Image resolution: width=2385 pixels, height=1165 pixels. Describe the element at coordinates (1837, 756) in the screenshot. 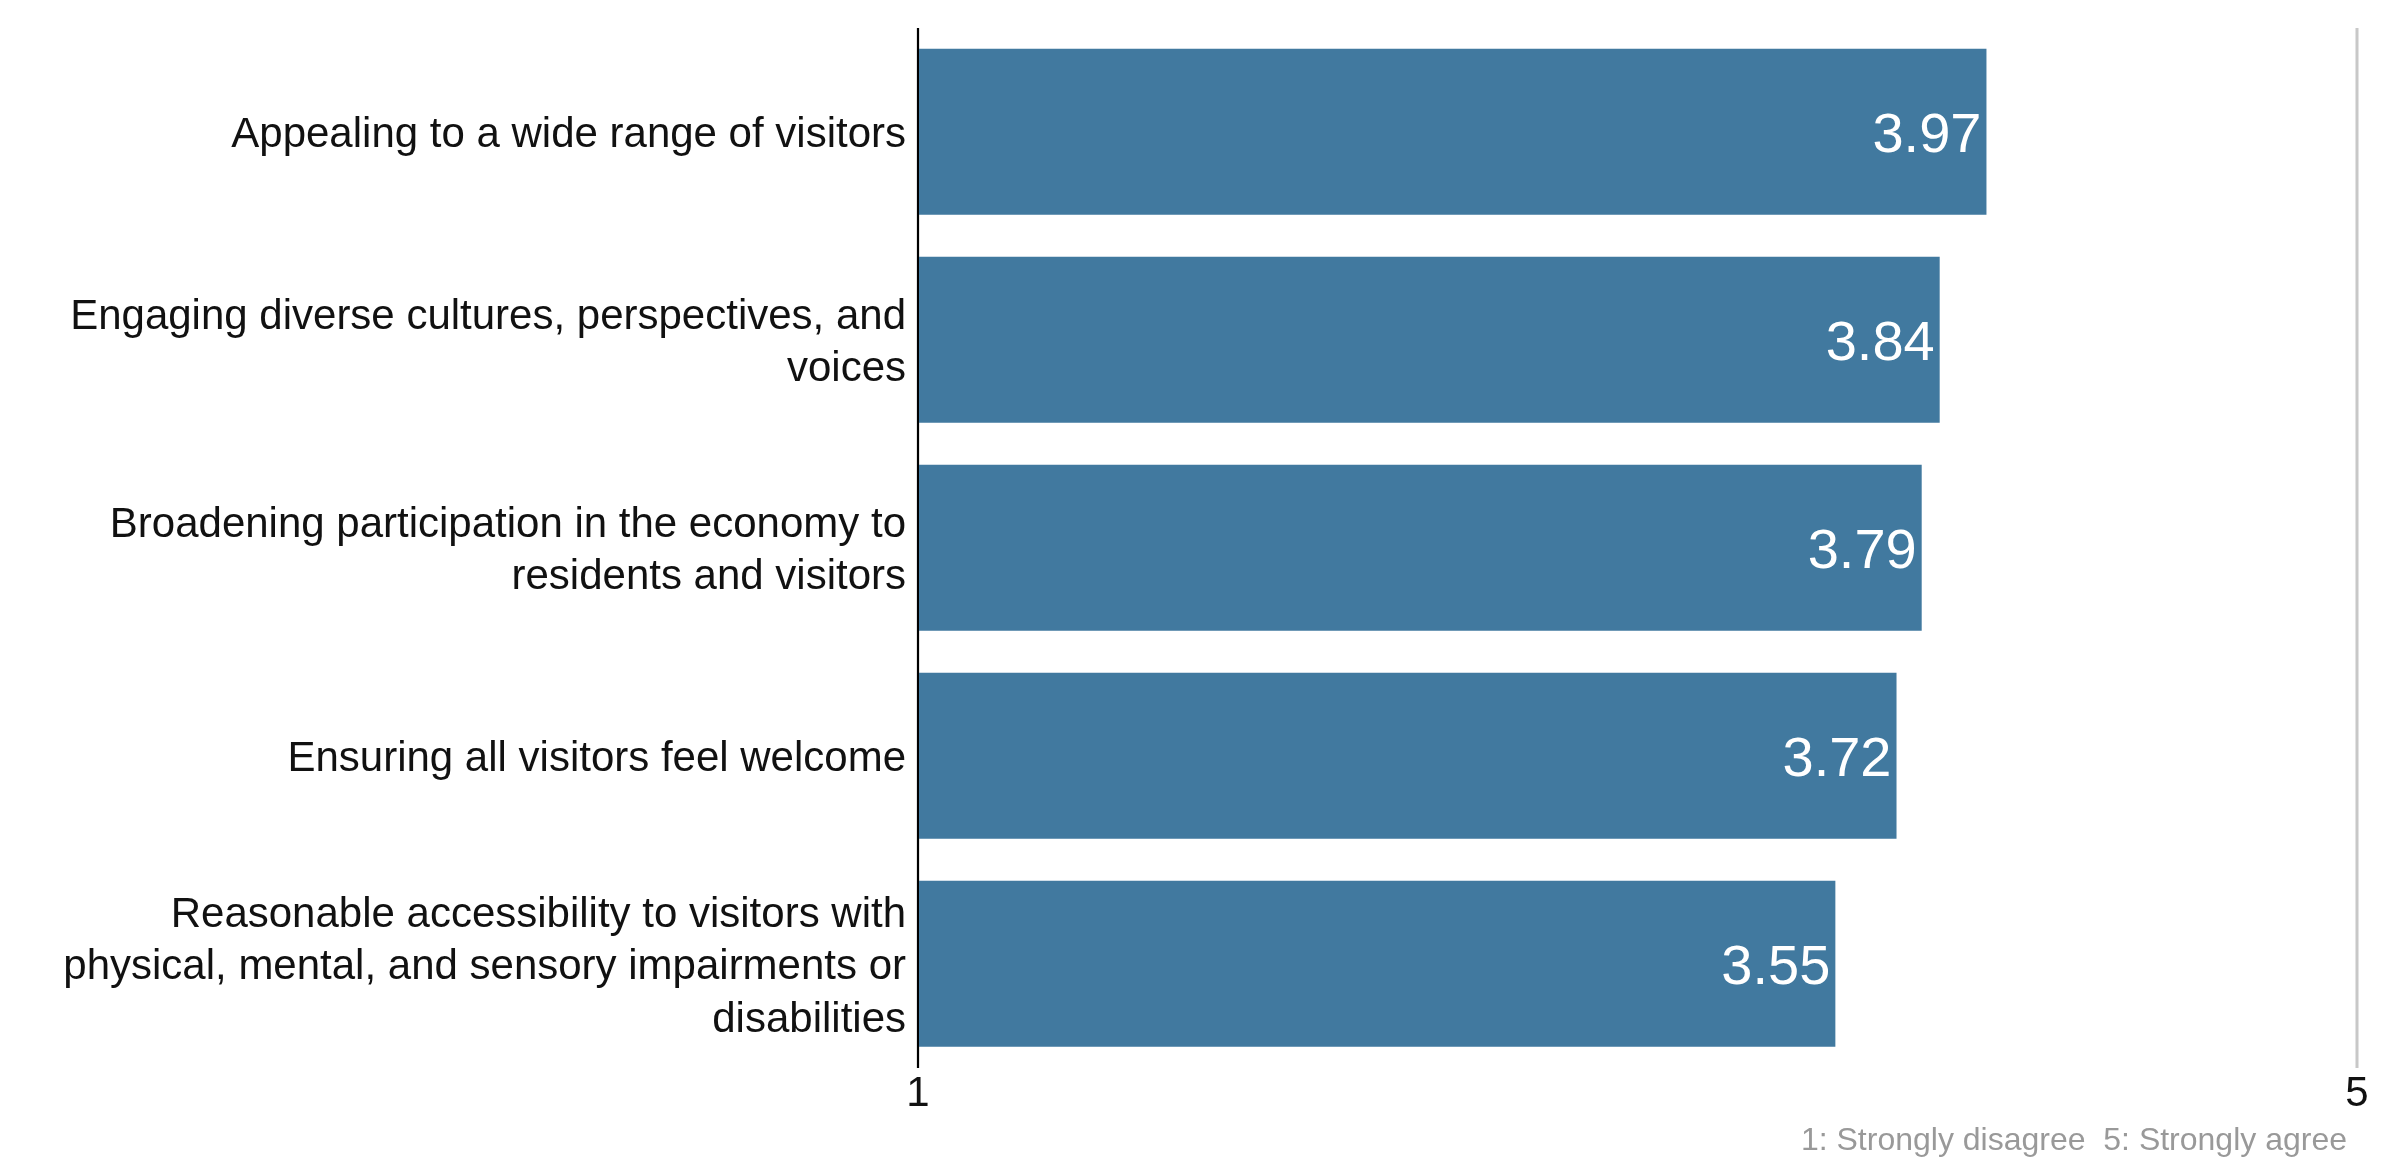

I see `data-label: 3.72` at that location.